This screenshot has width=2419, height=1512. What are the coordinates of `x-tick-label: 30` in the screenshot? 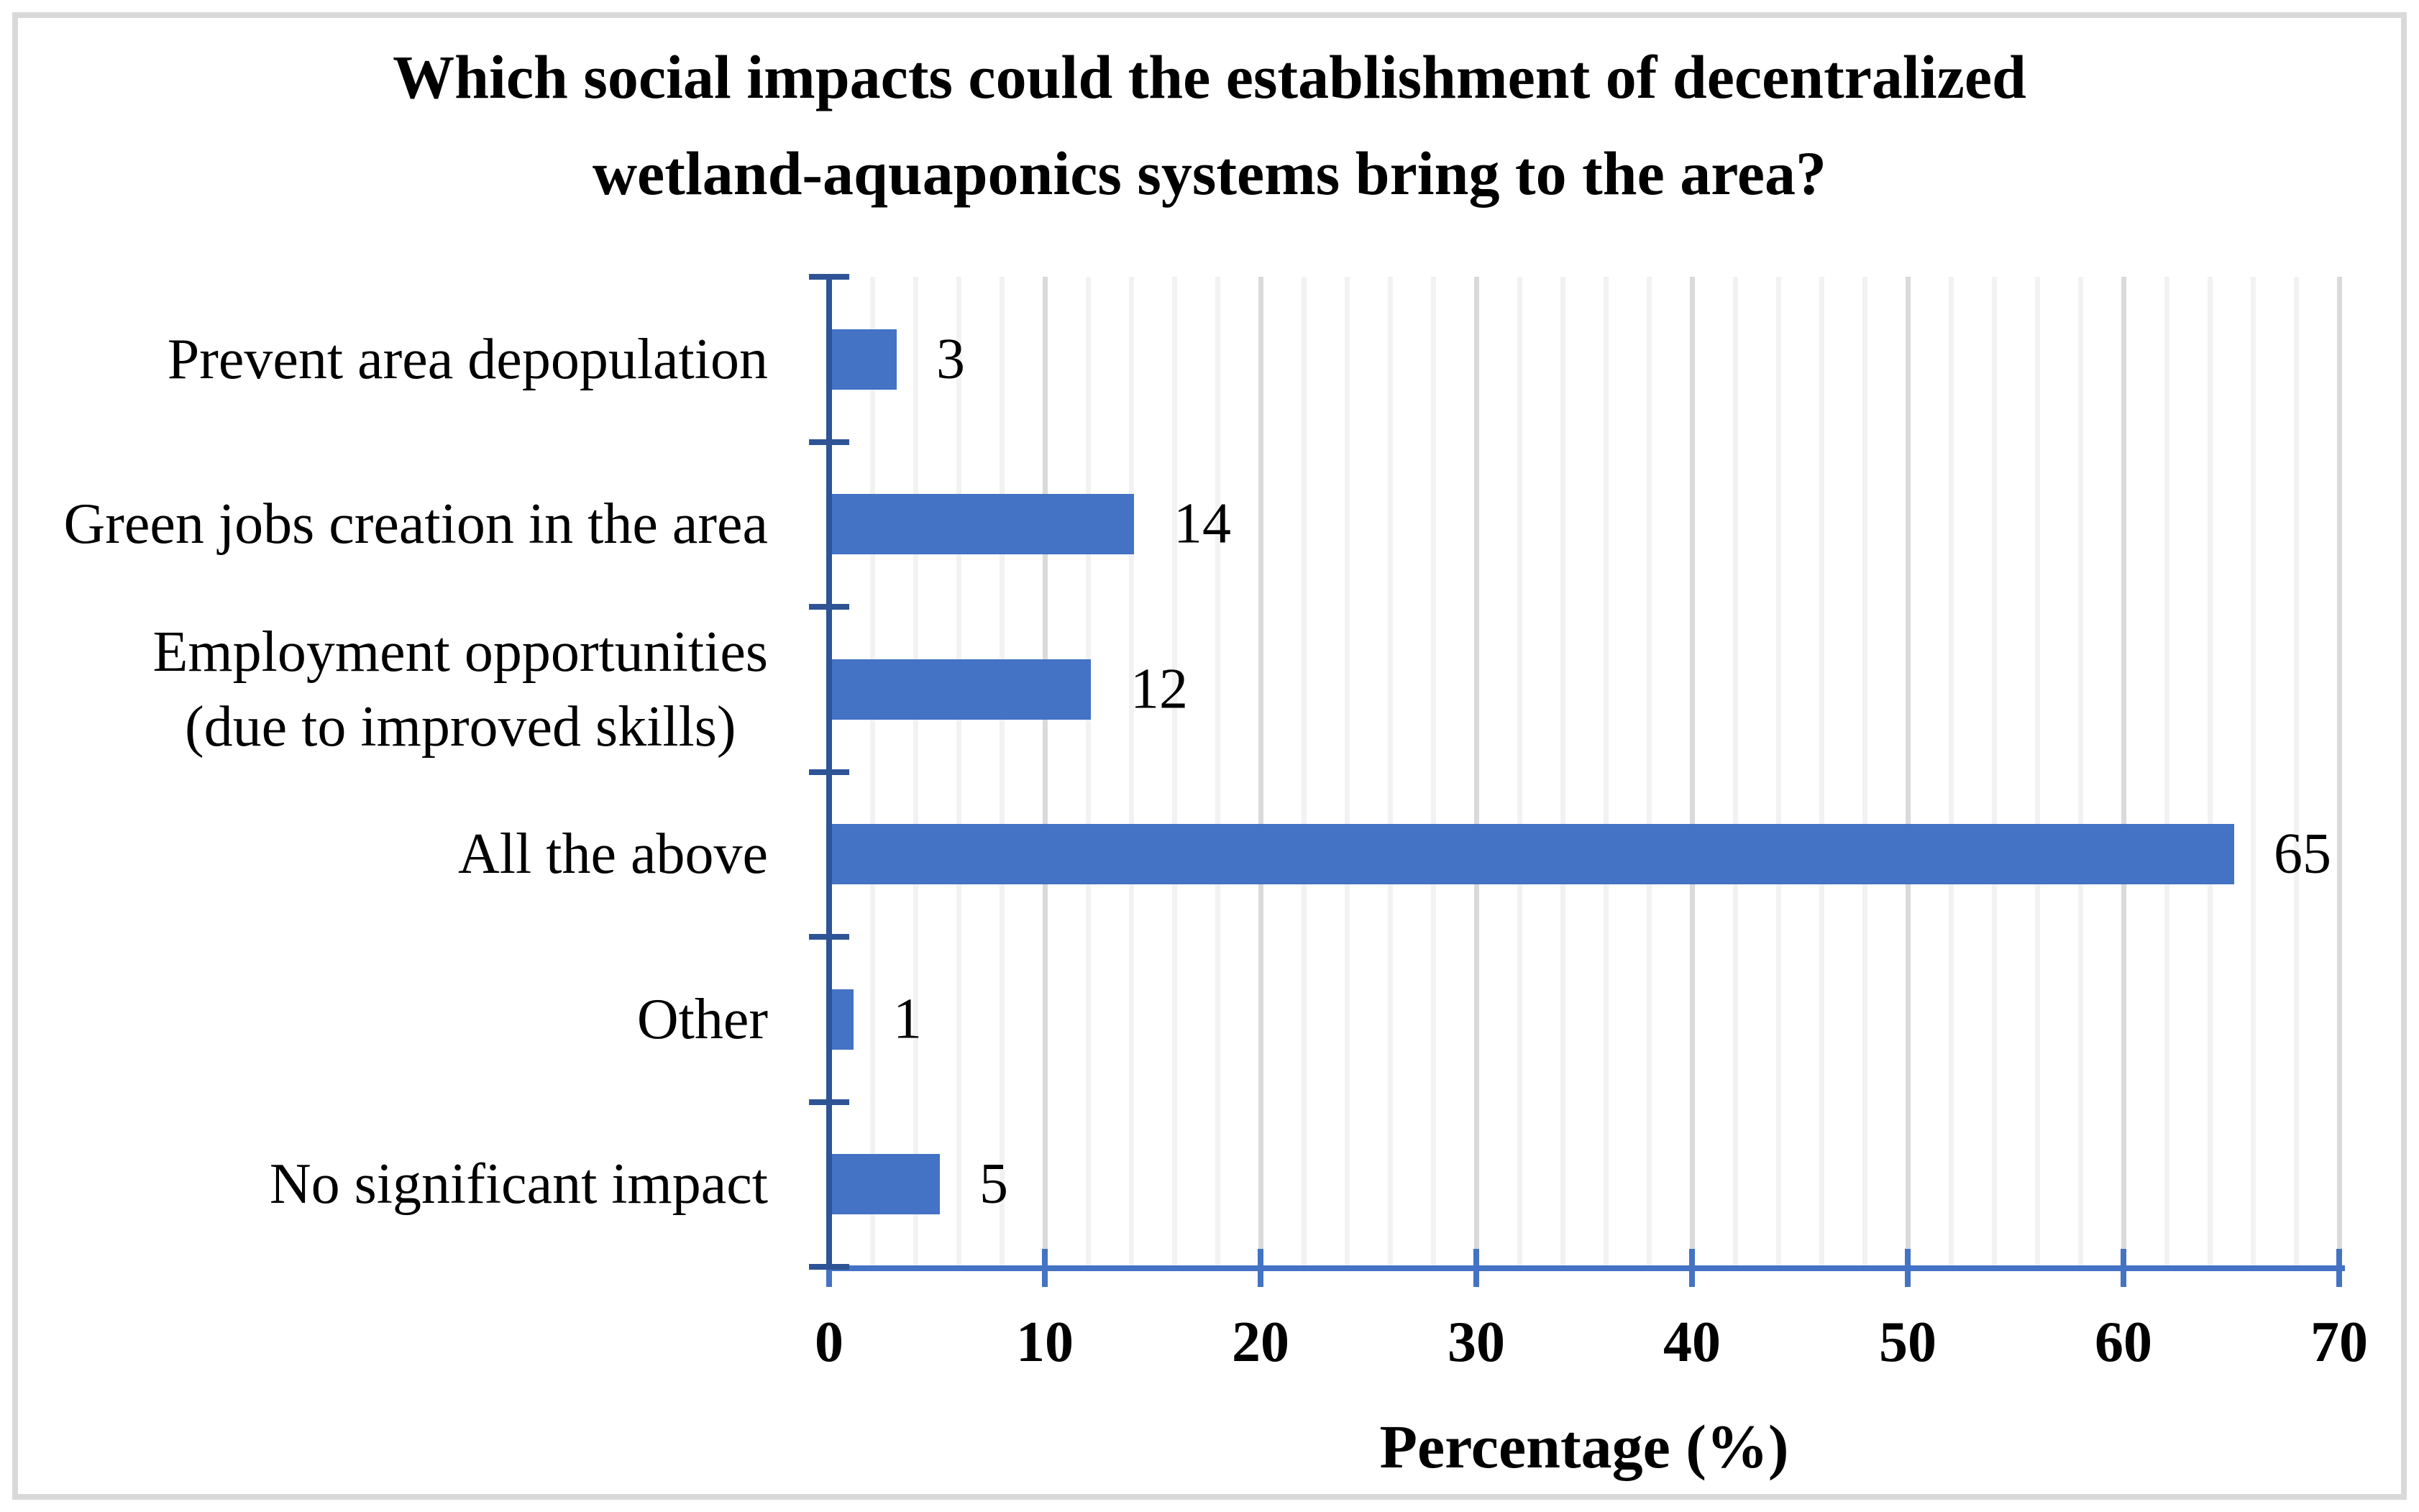 It's located at (1477, 1342).